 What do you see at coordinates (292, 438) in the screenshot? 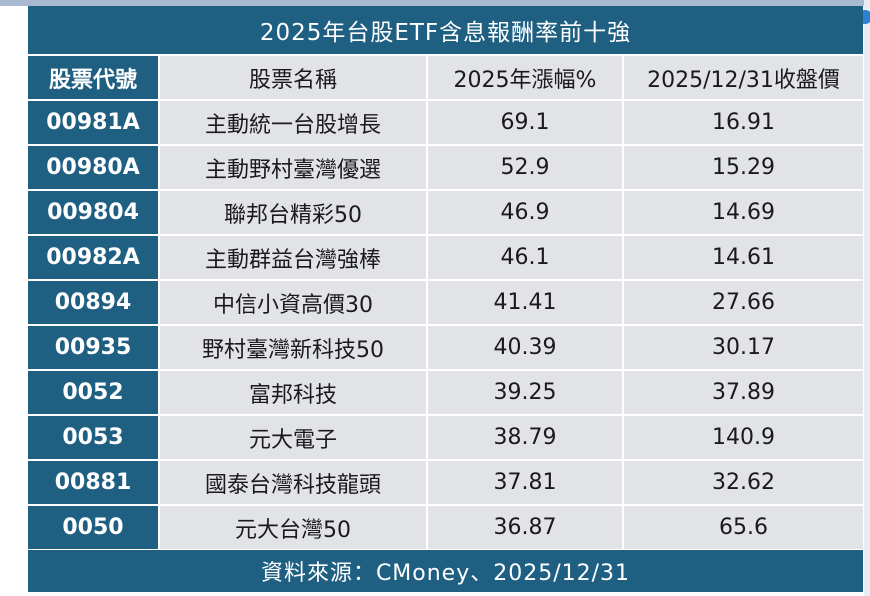
I see `stock-name: 元大電子` at bounding box center [292, 438].